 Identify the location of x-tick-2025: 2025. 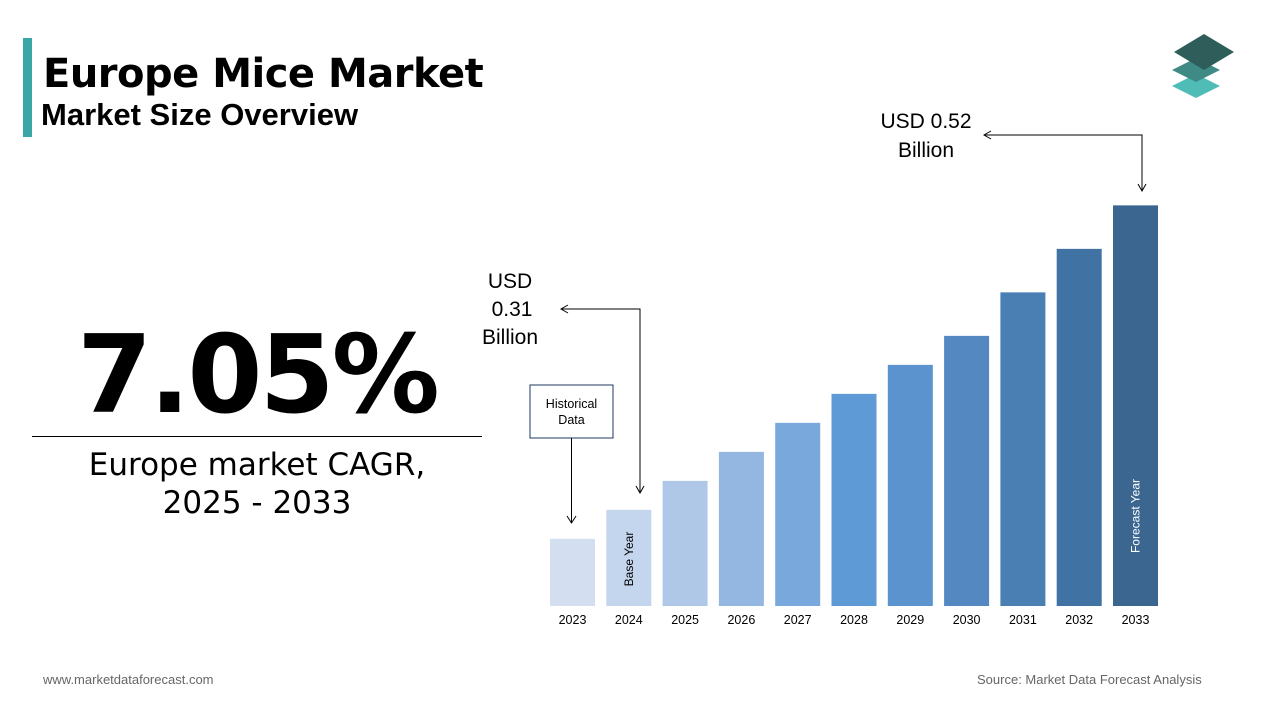
(685, 620).